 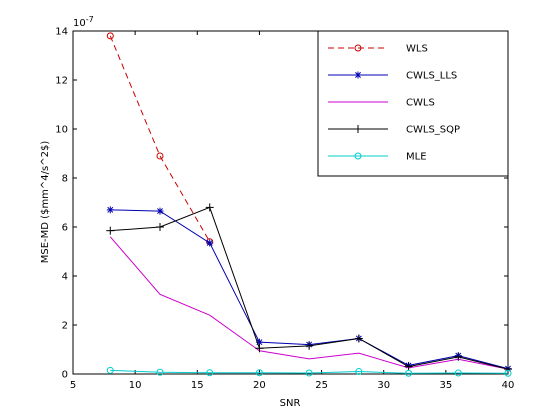 What do you see at coordinates (377, 157) in the screenshot?
I see `legend-item: MLE` at bounding box center [377, 157].